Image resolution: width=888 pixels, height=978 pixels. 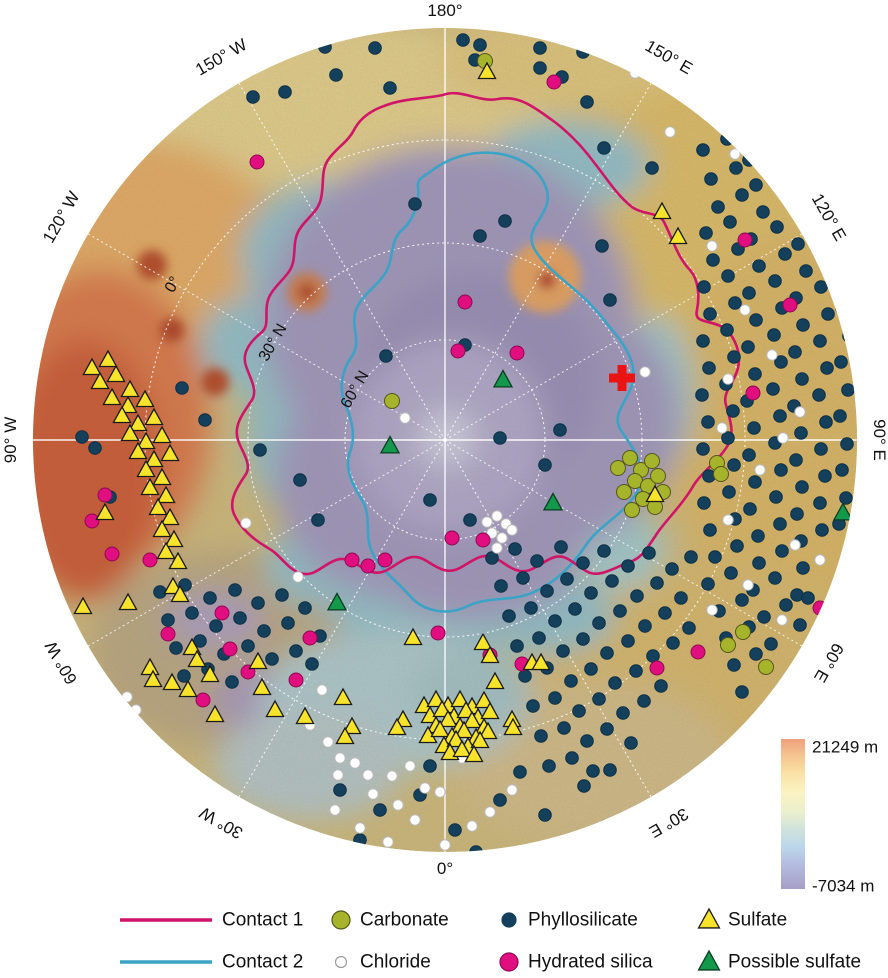 What do you see at coordinates (623, 337) in the screenshot?
I see `meridian-line` at bounding box center [623, 337].